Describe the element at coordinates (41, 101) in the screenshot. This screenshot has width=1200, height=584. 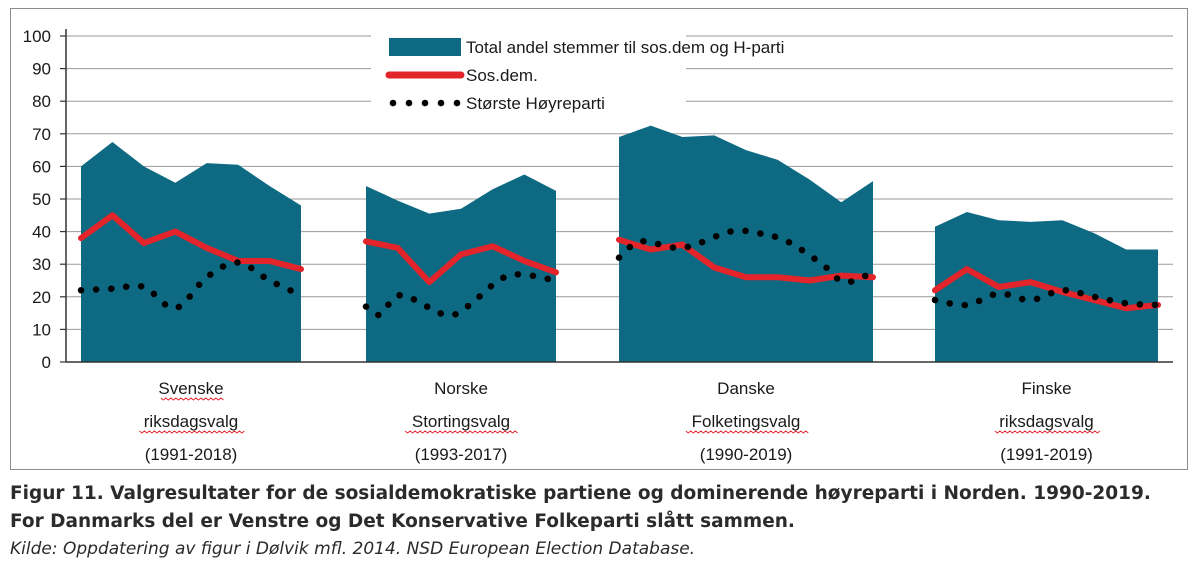
I see `y-tick-label: 80` at that location.